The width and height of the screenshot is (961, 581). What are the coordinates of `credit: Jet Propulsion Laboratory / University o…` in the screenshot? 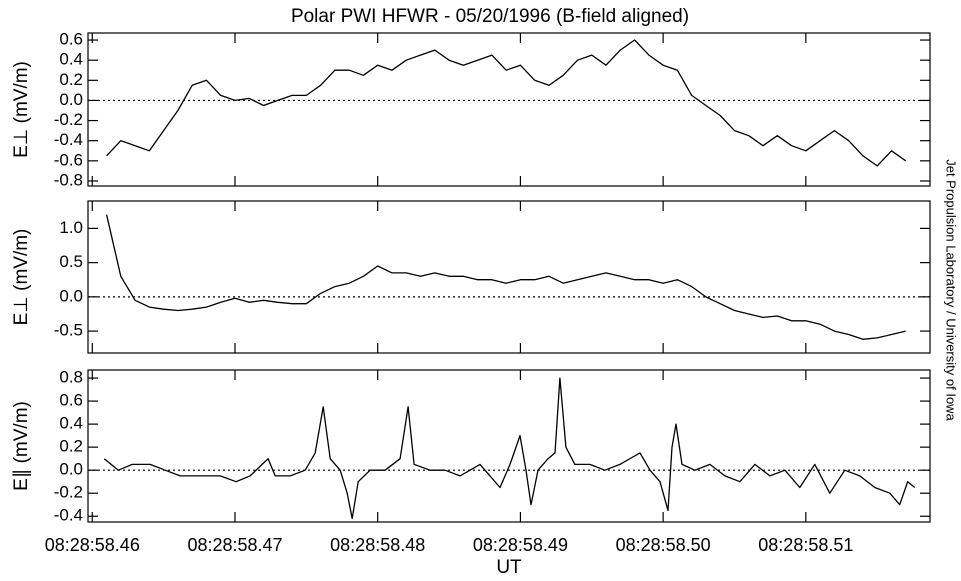 It's located at (951, 290).